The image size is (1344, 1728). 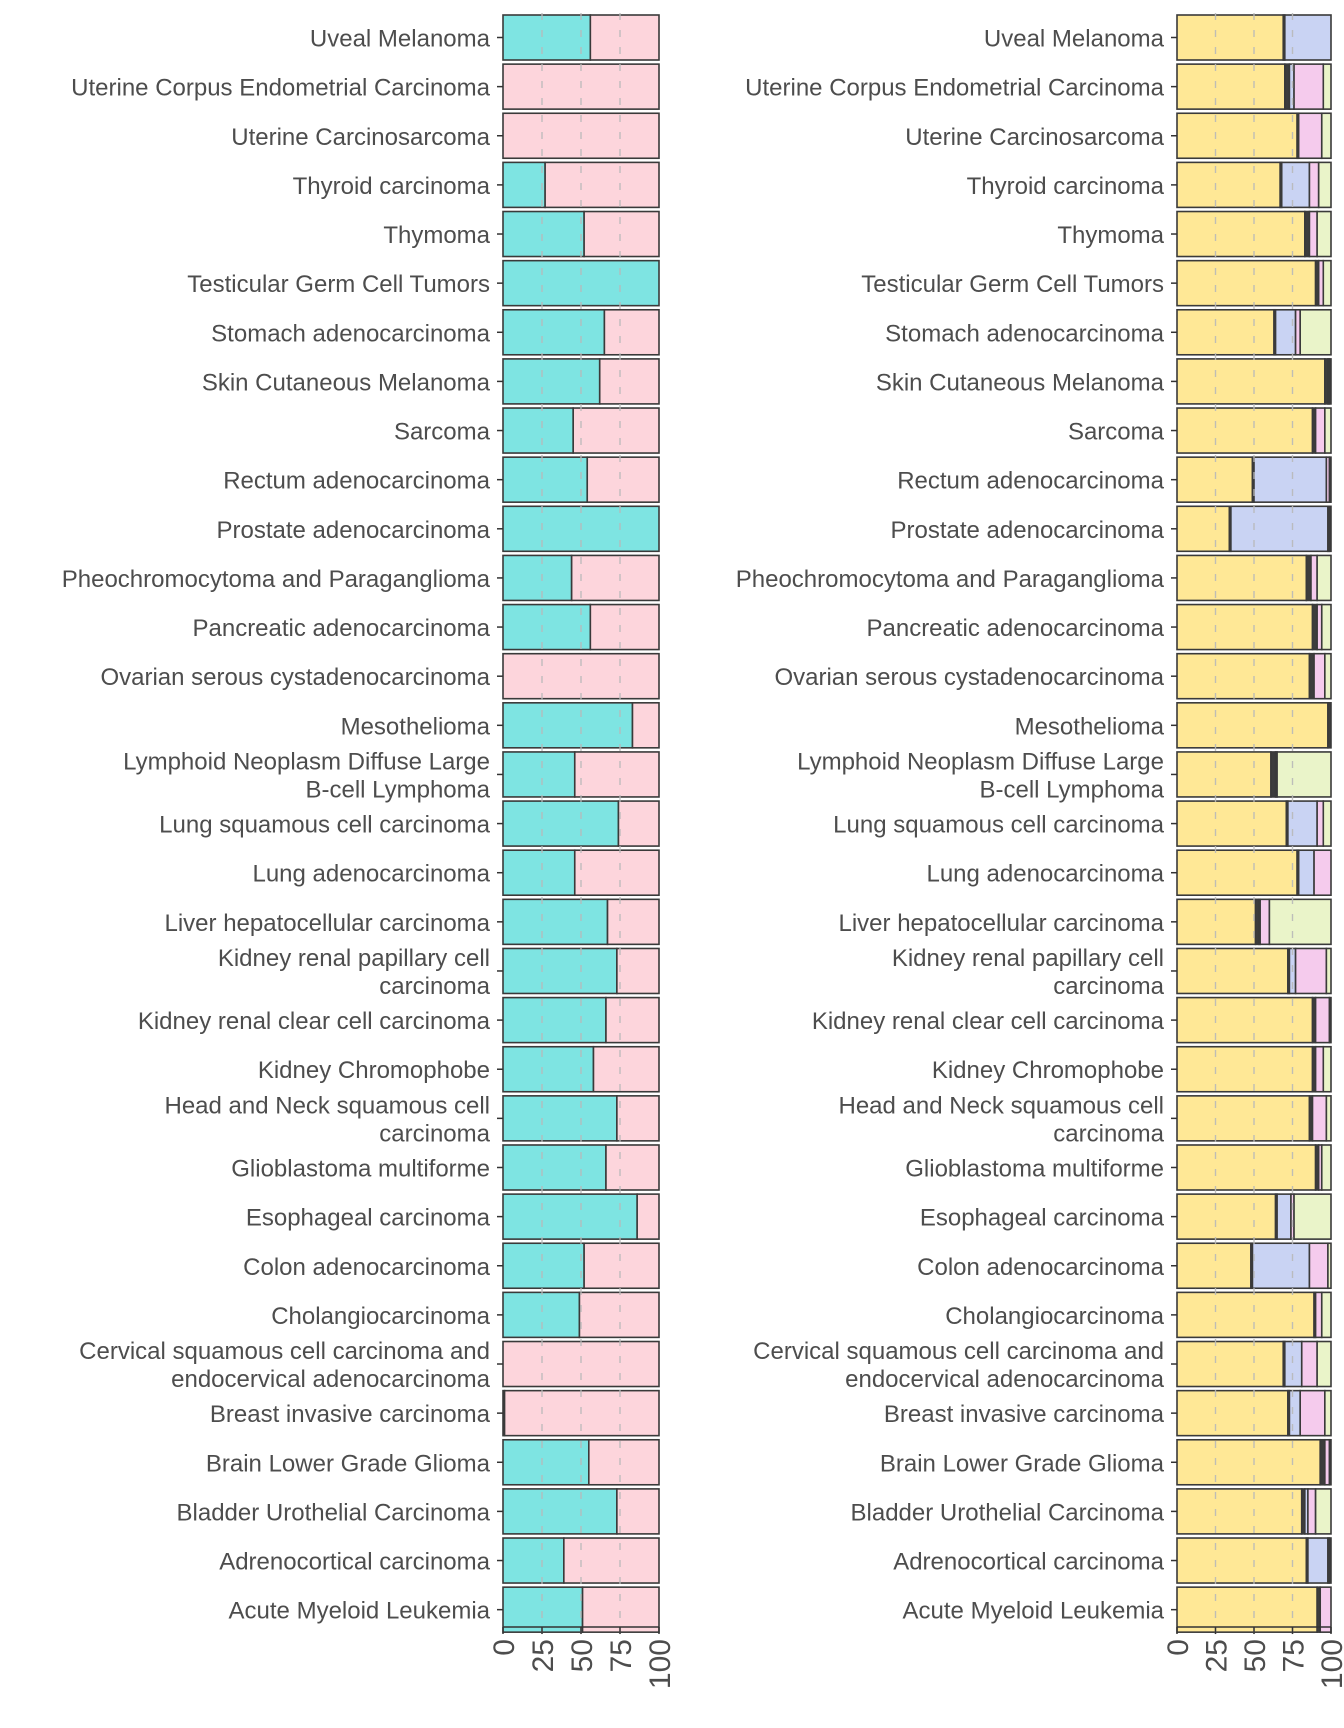 What do you see at coordinates (314, 1021) in the screenshot?
I see `category-label: Kidney renal clear cell carcinoma` at bounding box center [314, 1021].